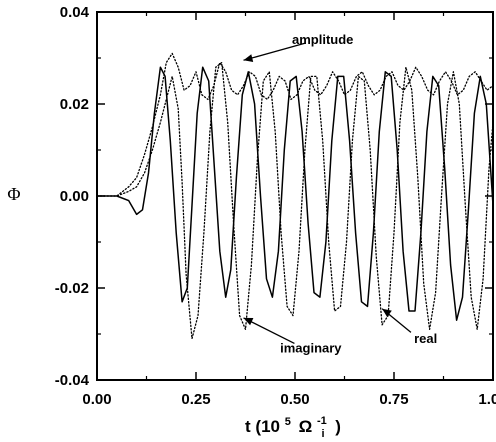 The height and width of the screenshot is (442, 496). I want to click on x-tick-label-0: 0.00, so click(96, 399).